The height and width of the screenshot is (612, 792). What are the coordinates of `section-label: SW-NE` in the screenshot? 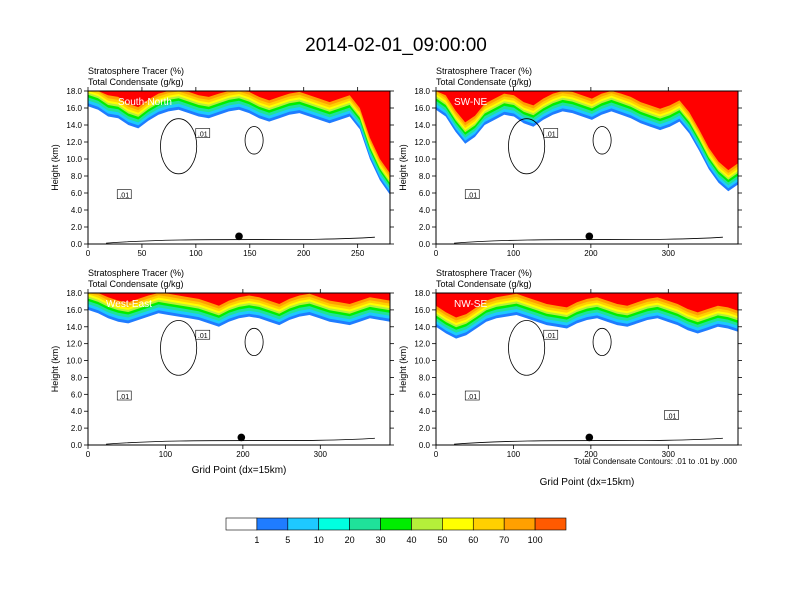 It's located at (470, 102).